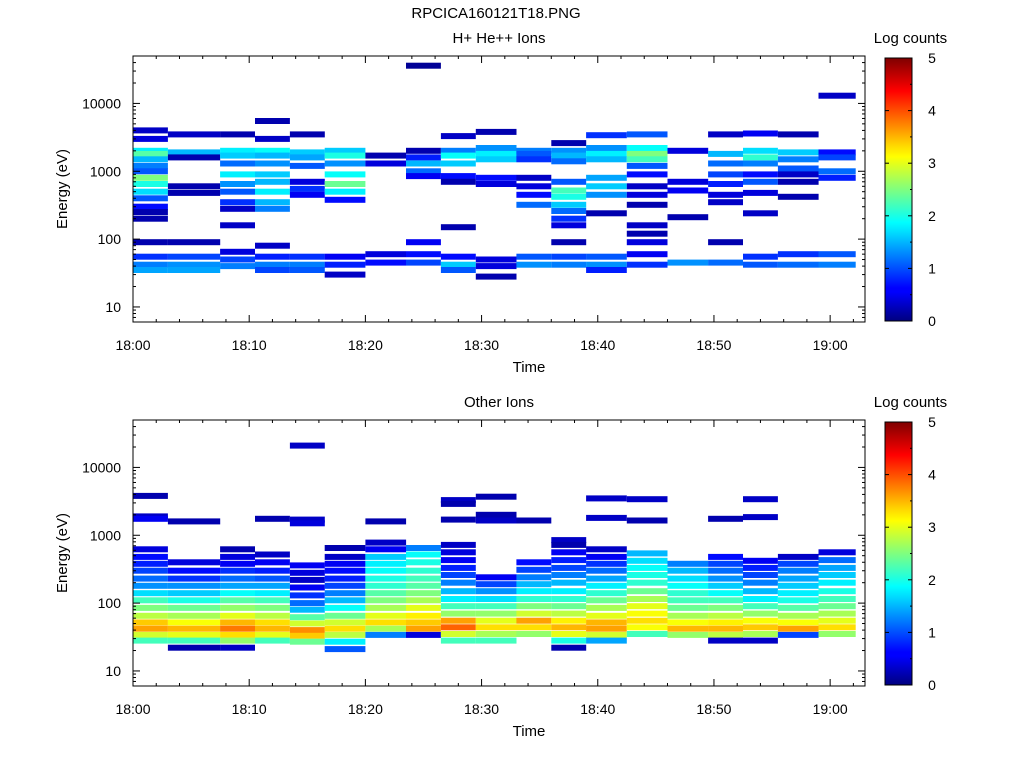 The image size is (1024, 768). I want to click on colorbar-tick-label: 1, so click(932, 268).